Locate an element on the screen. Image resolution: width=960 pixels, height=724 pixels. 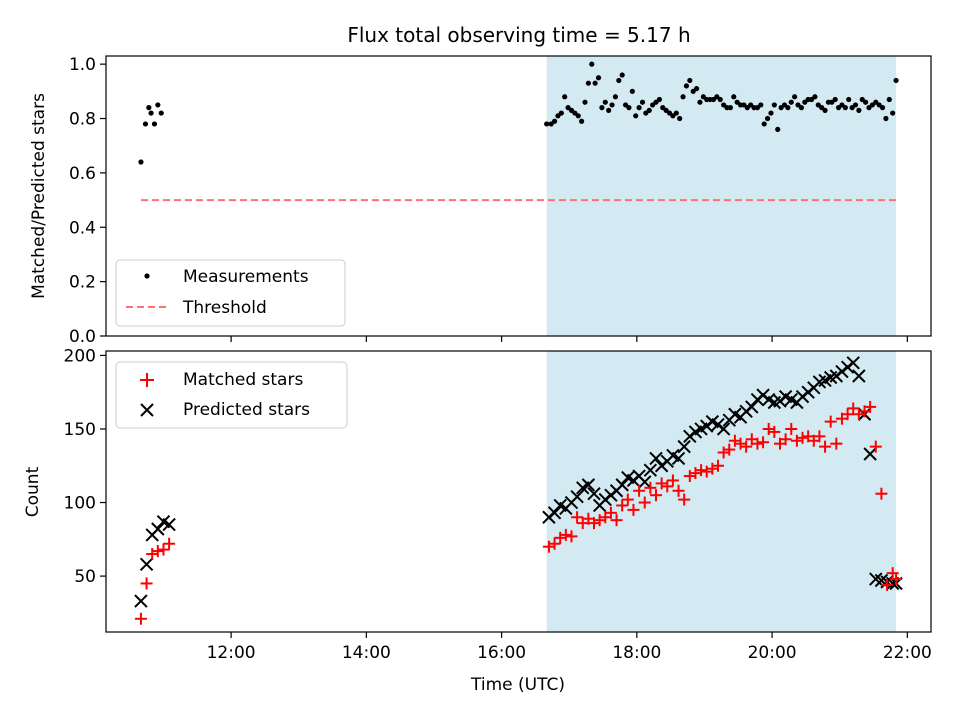
bottom-xtick-label: 18:00 is located at coordinates (636, 653).